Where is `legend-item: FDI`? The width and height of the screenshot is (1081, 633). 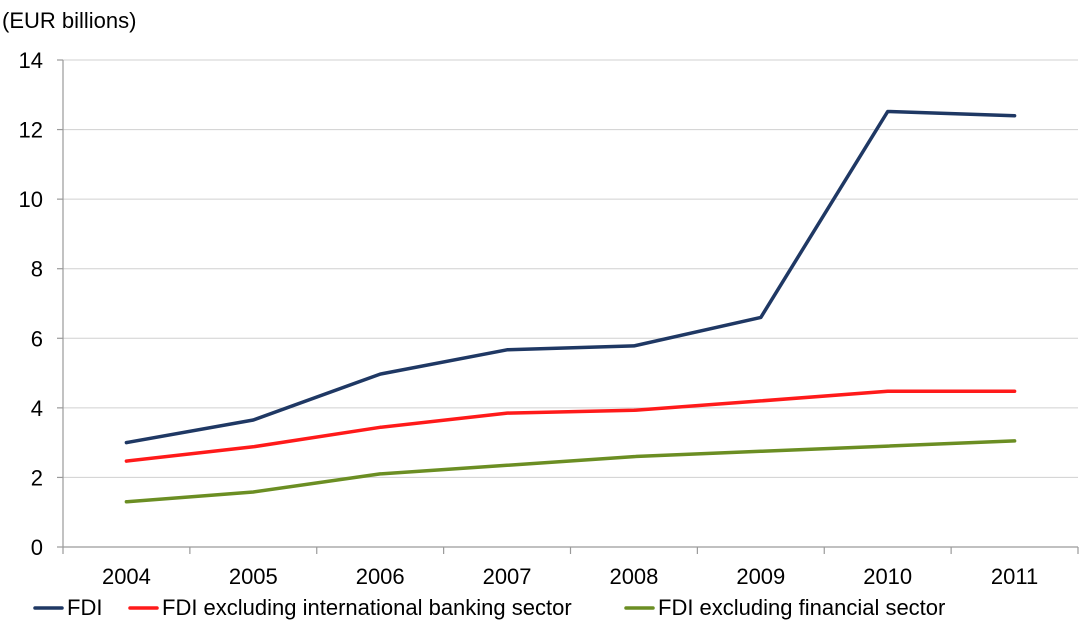
legend-item: FDI is located at coordinates (67, 607).